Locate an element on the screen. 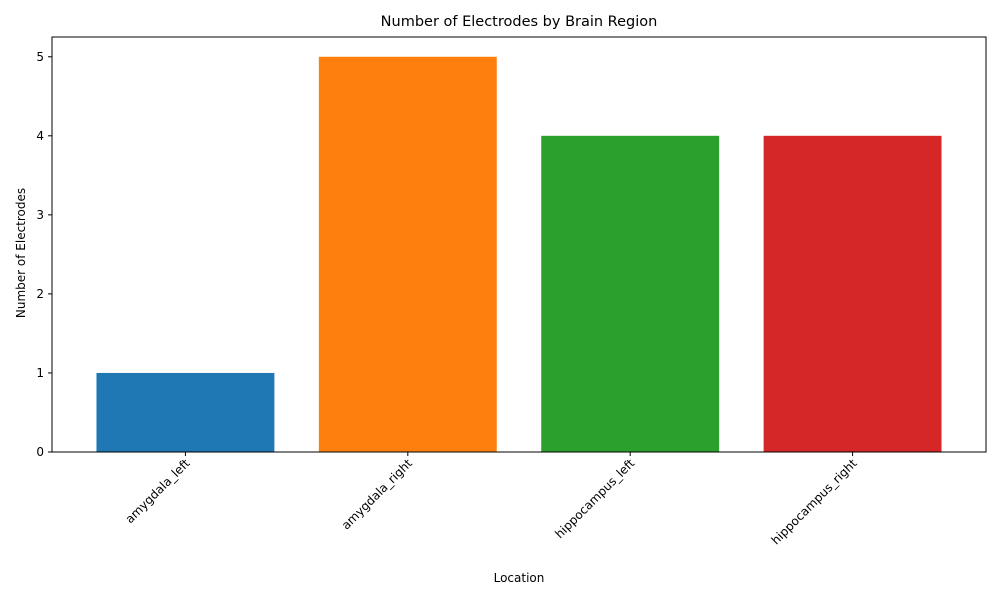  y-axis-label: Number of Electrodes is located at coordinates (21, 253).